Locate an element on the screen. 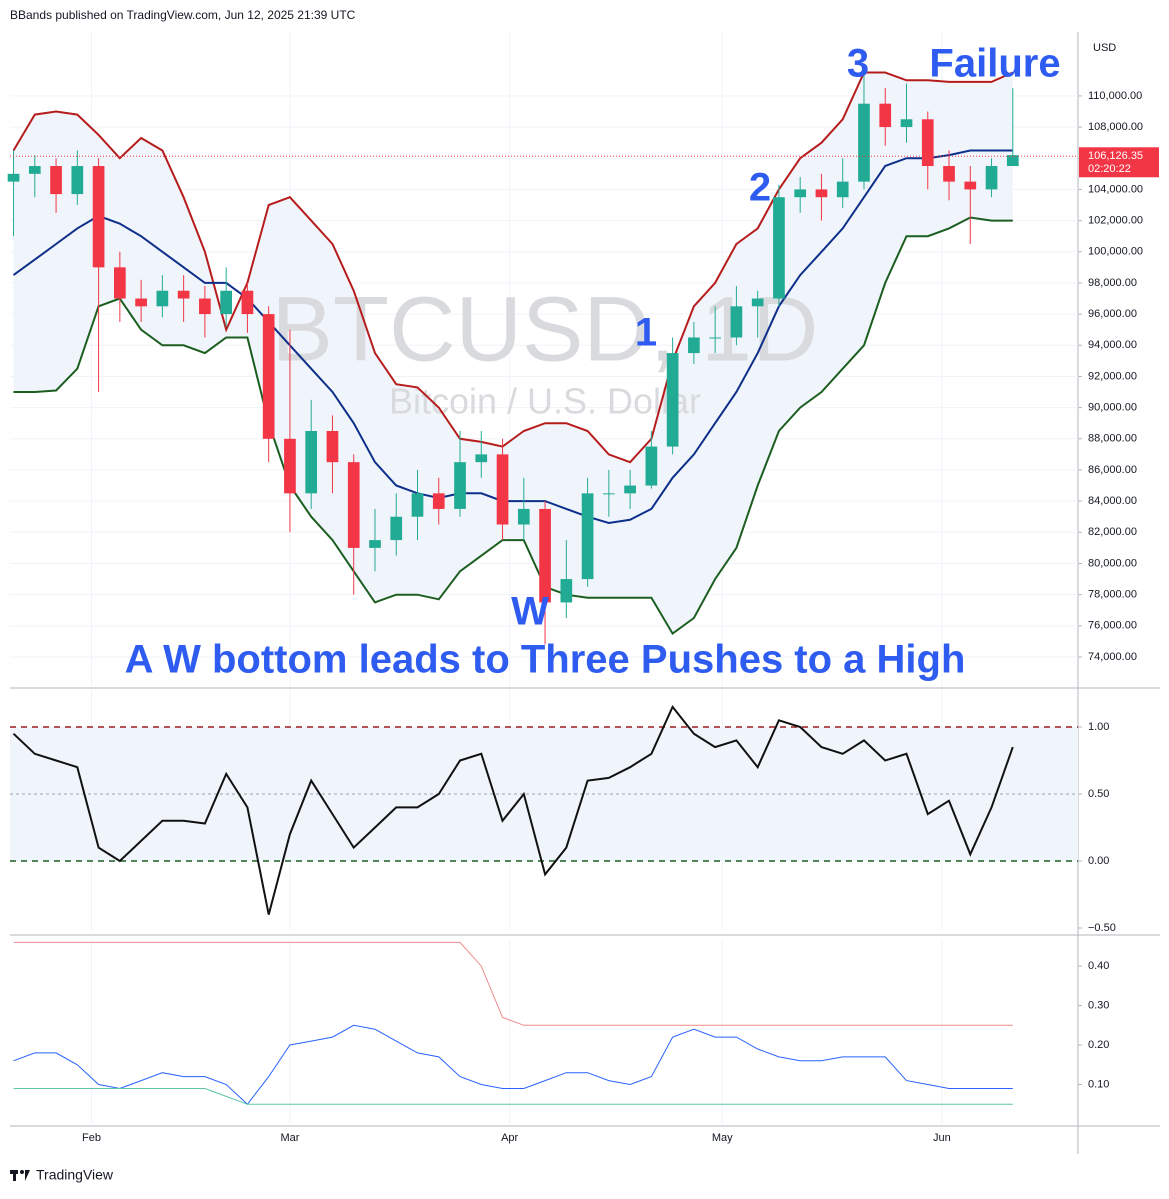  y-tick-label: 78,000.00 is located at coordinates (1112, 595).